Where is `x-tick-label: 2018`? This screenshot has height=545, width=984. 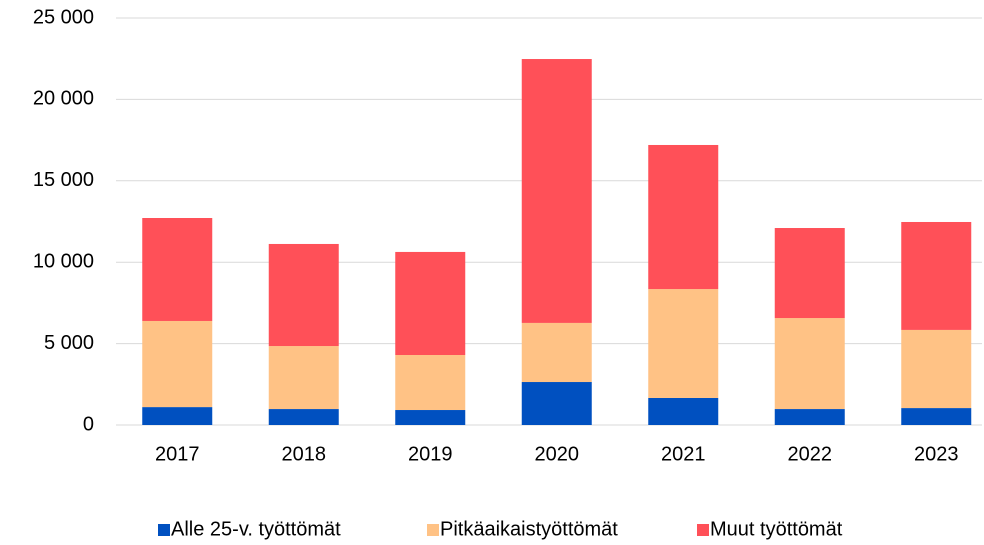 x-tick-label: 2018 is located at coordinates (304, 454).